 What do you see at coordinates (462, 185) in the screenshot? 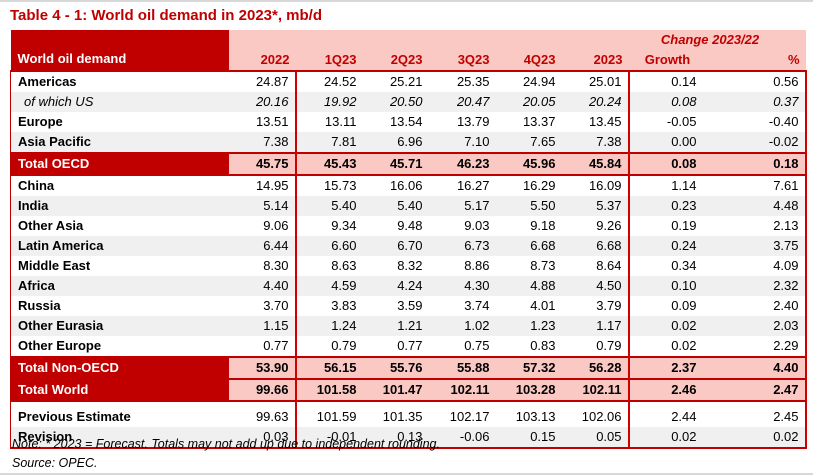
I see `cell-3q23: 16.27` at bounding box center [462, 185].